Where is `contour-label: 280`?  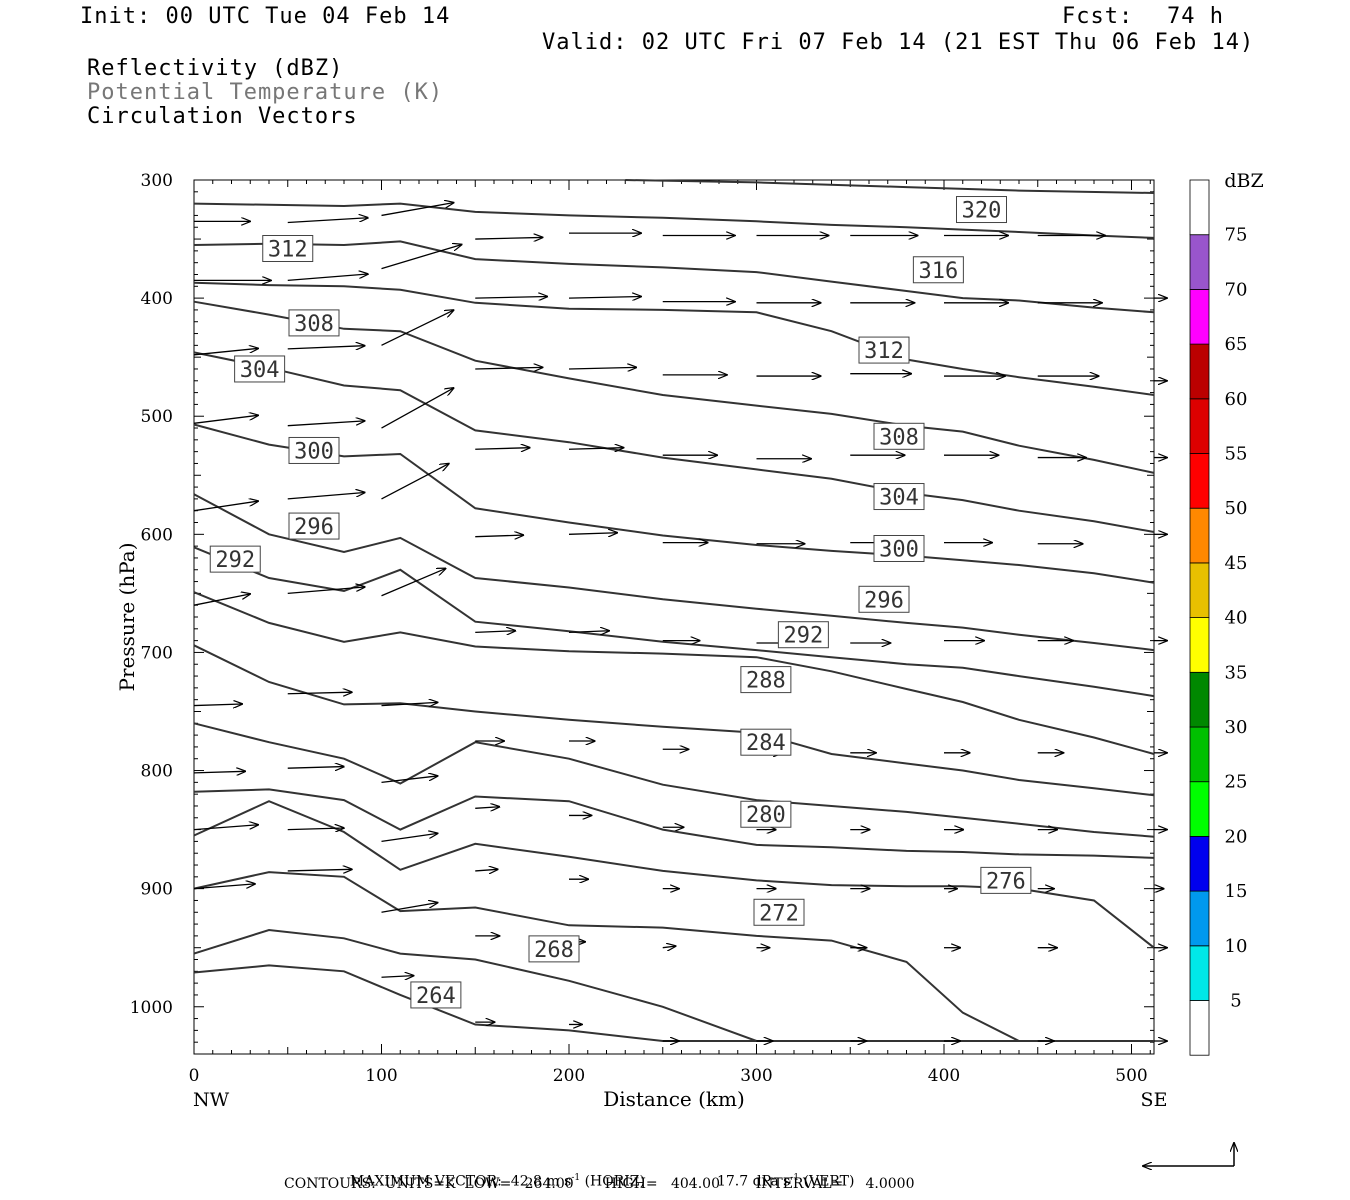
contour-label: 280 is located at coordinates (766, 815).